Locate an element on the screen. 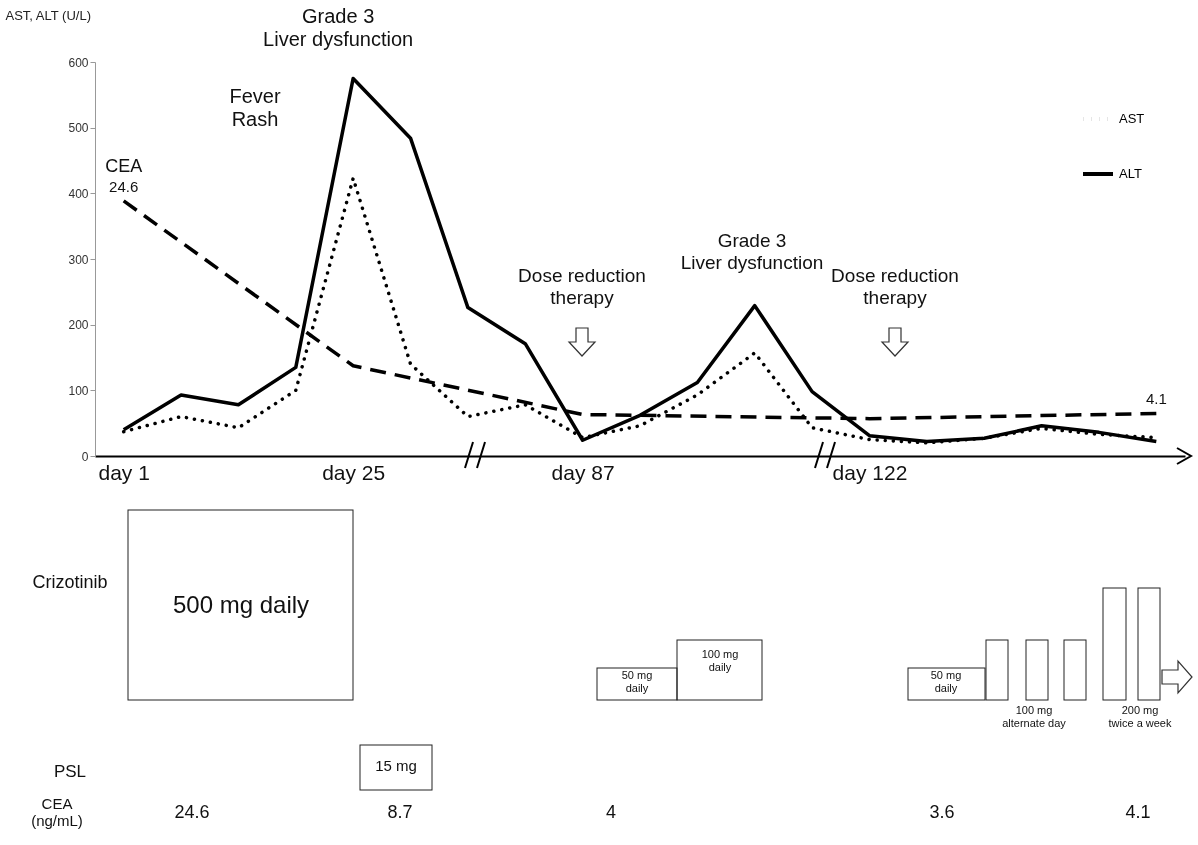 This screenshot has width=1198, height=845. text: 3.6 is located at coordinates (942, 812).